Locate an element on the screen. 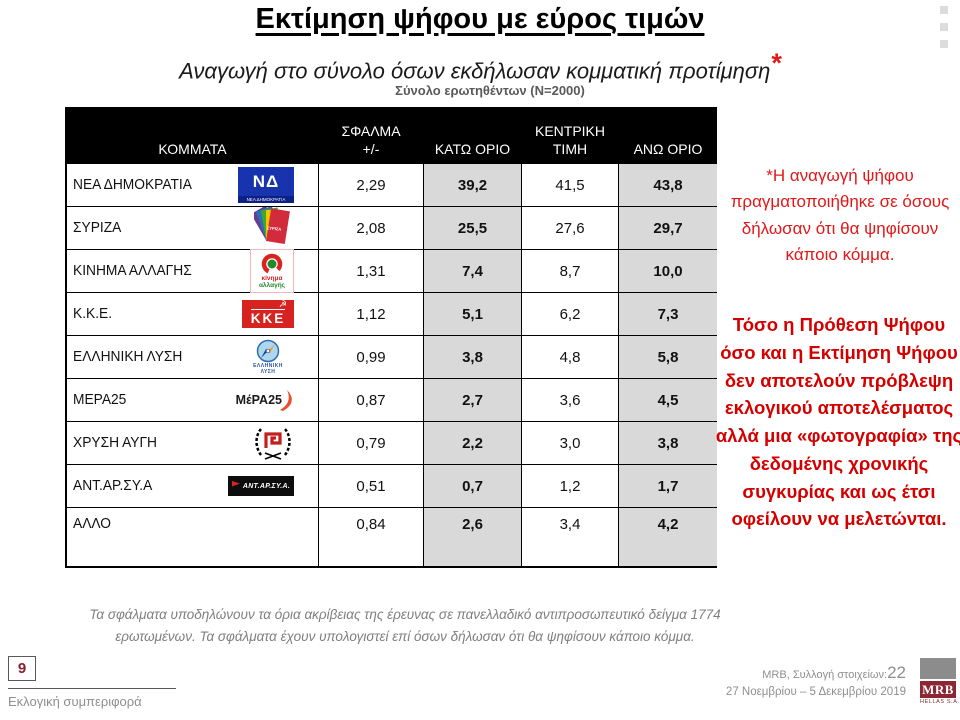 Image resolution: width=960 pixels, height=720 pixels. party-name: Κ.Κ.Ε. is located at coordinates (93, 314).